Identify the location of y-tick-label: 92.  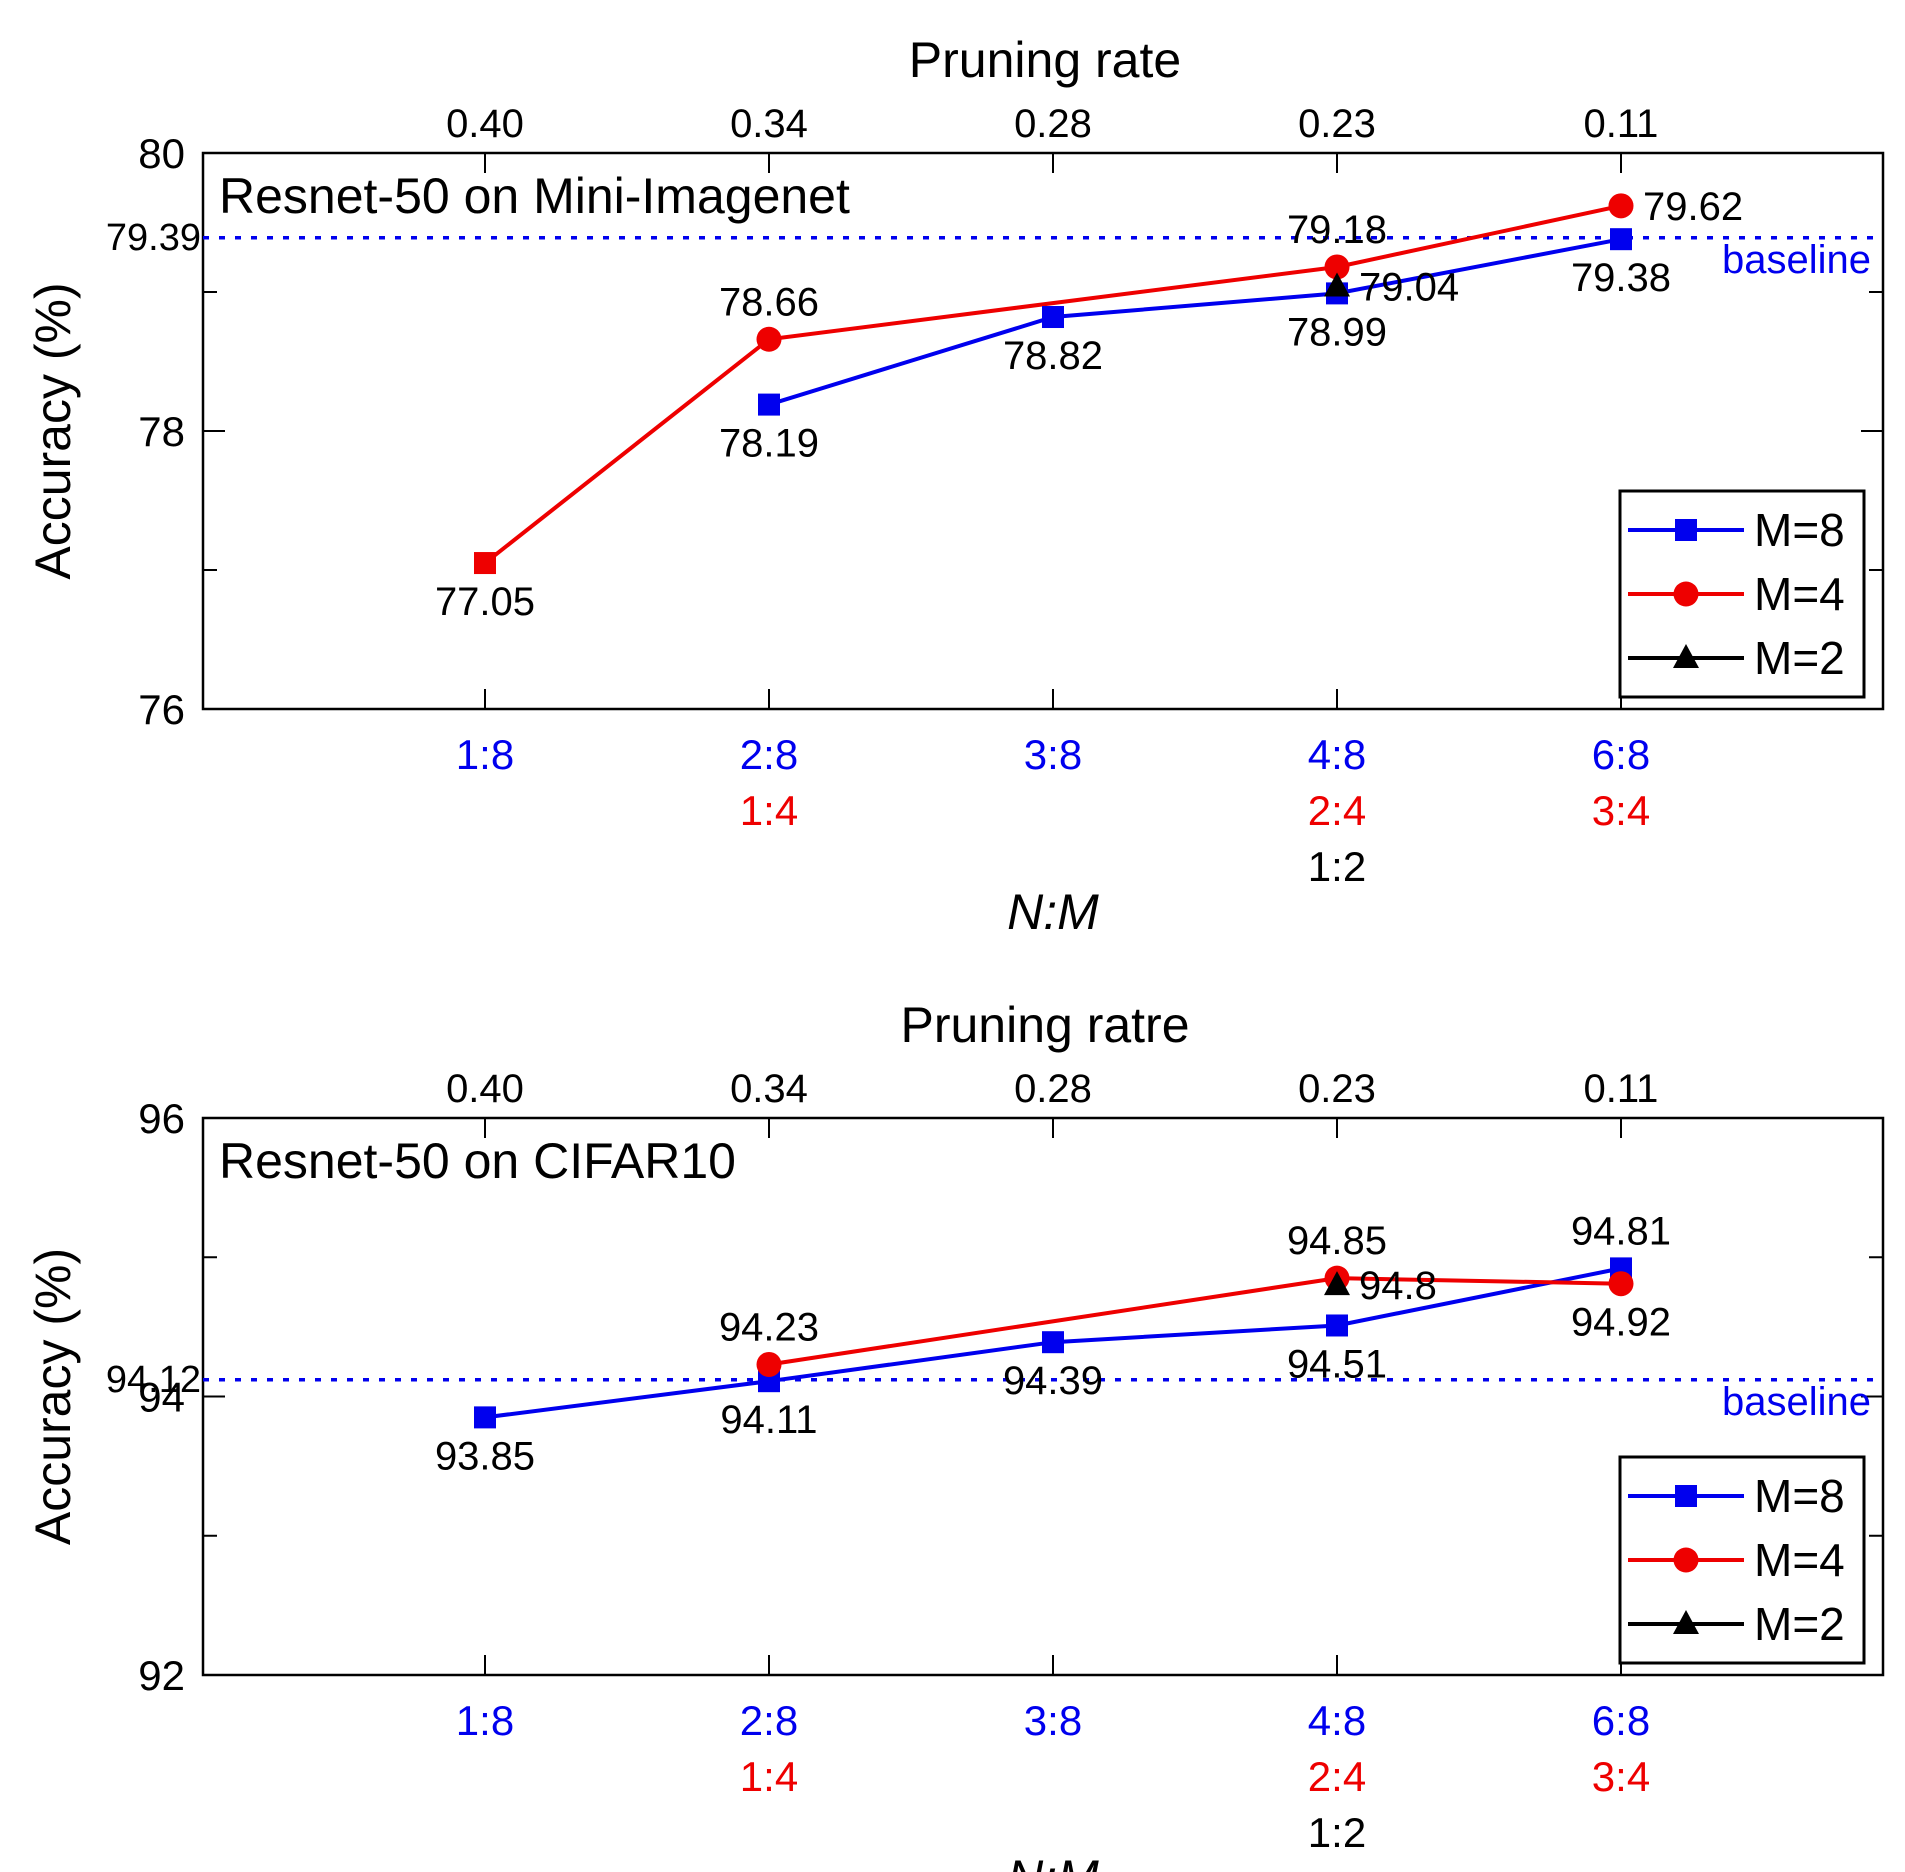
(161, 1675).